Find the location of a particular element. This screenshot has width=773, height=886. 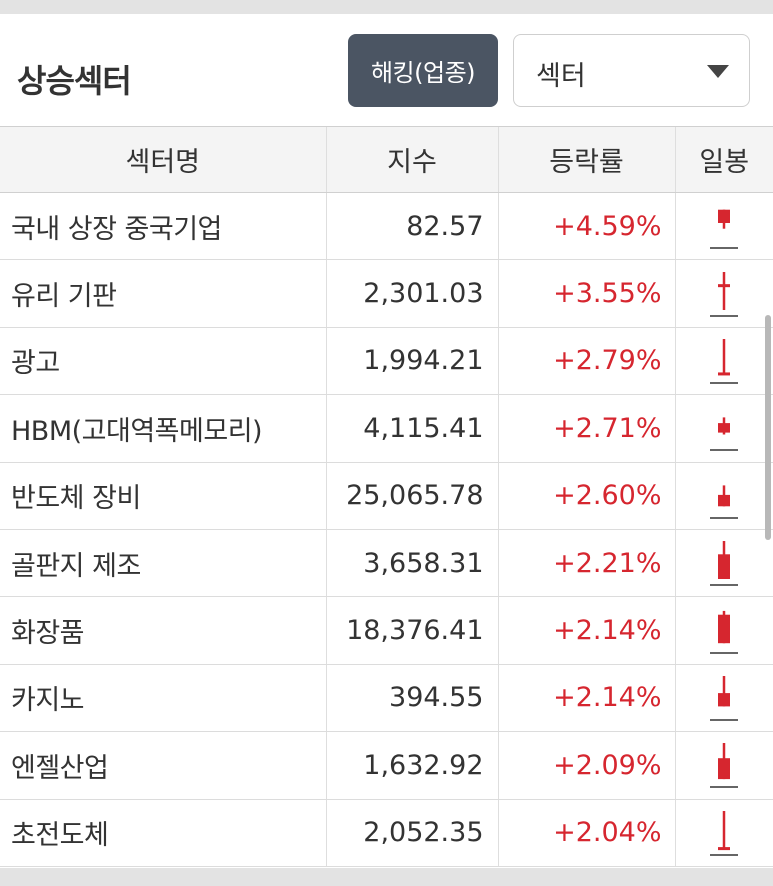

table-row: 초전도체 2,052.35 +2.04% is located at coordinates (386, 833).